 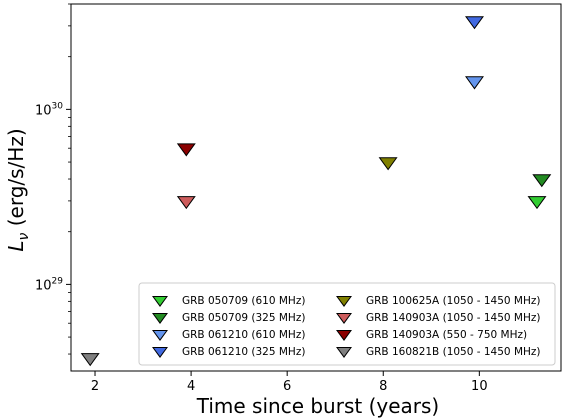 What do you see at coordinates (191, 386) in the screenshot?
I see `x-tick-label: 4` at bounding box center [191, 386].